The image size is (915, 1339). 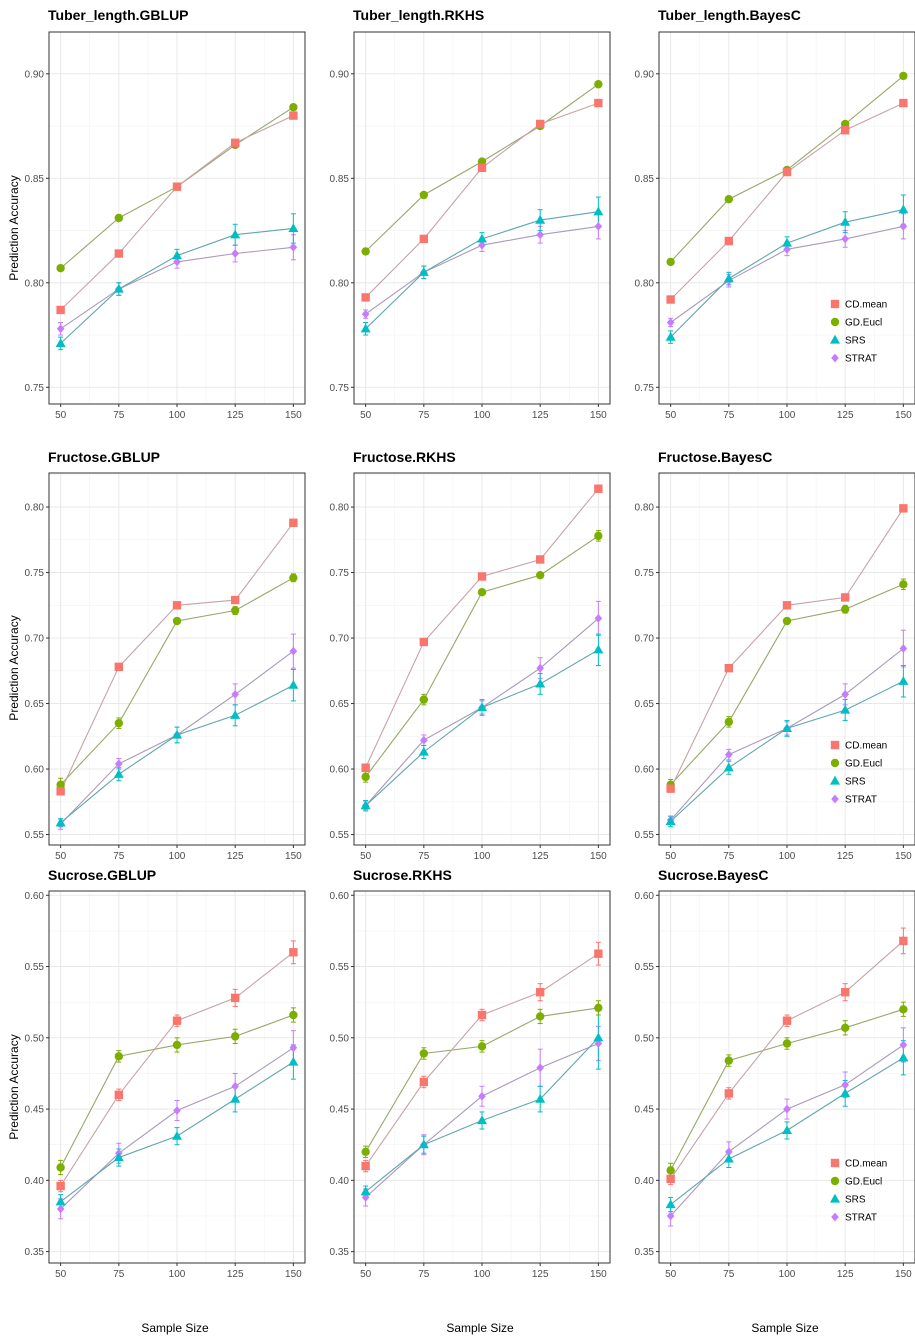 I want to click on y-tick-label: 0.90, so click(x=645, y=74).